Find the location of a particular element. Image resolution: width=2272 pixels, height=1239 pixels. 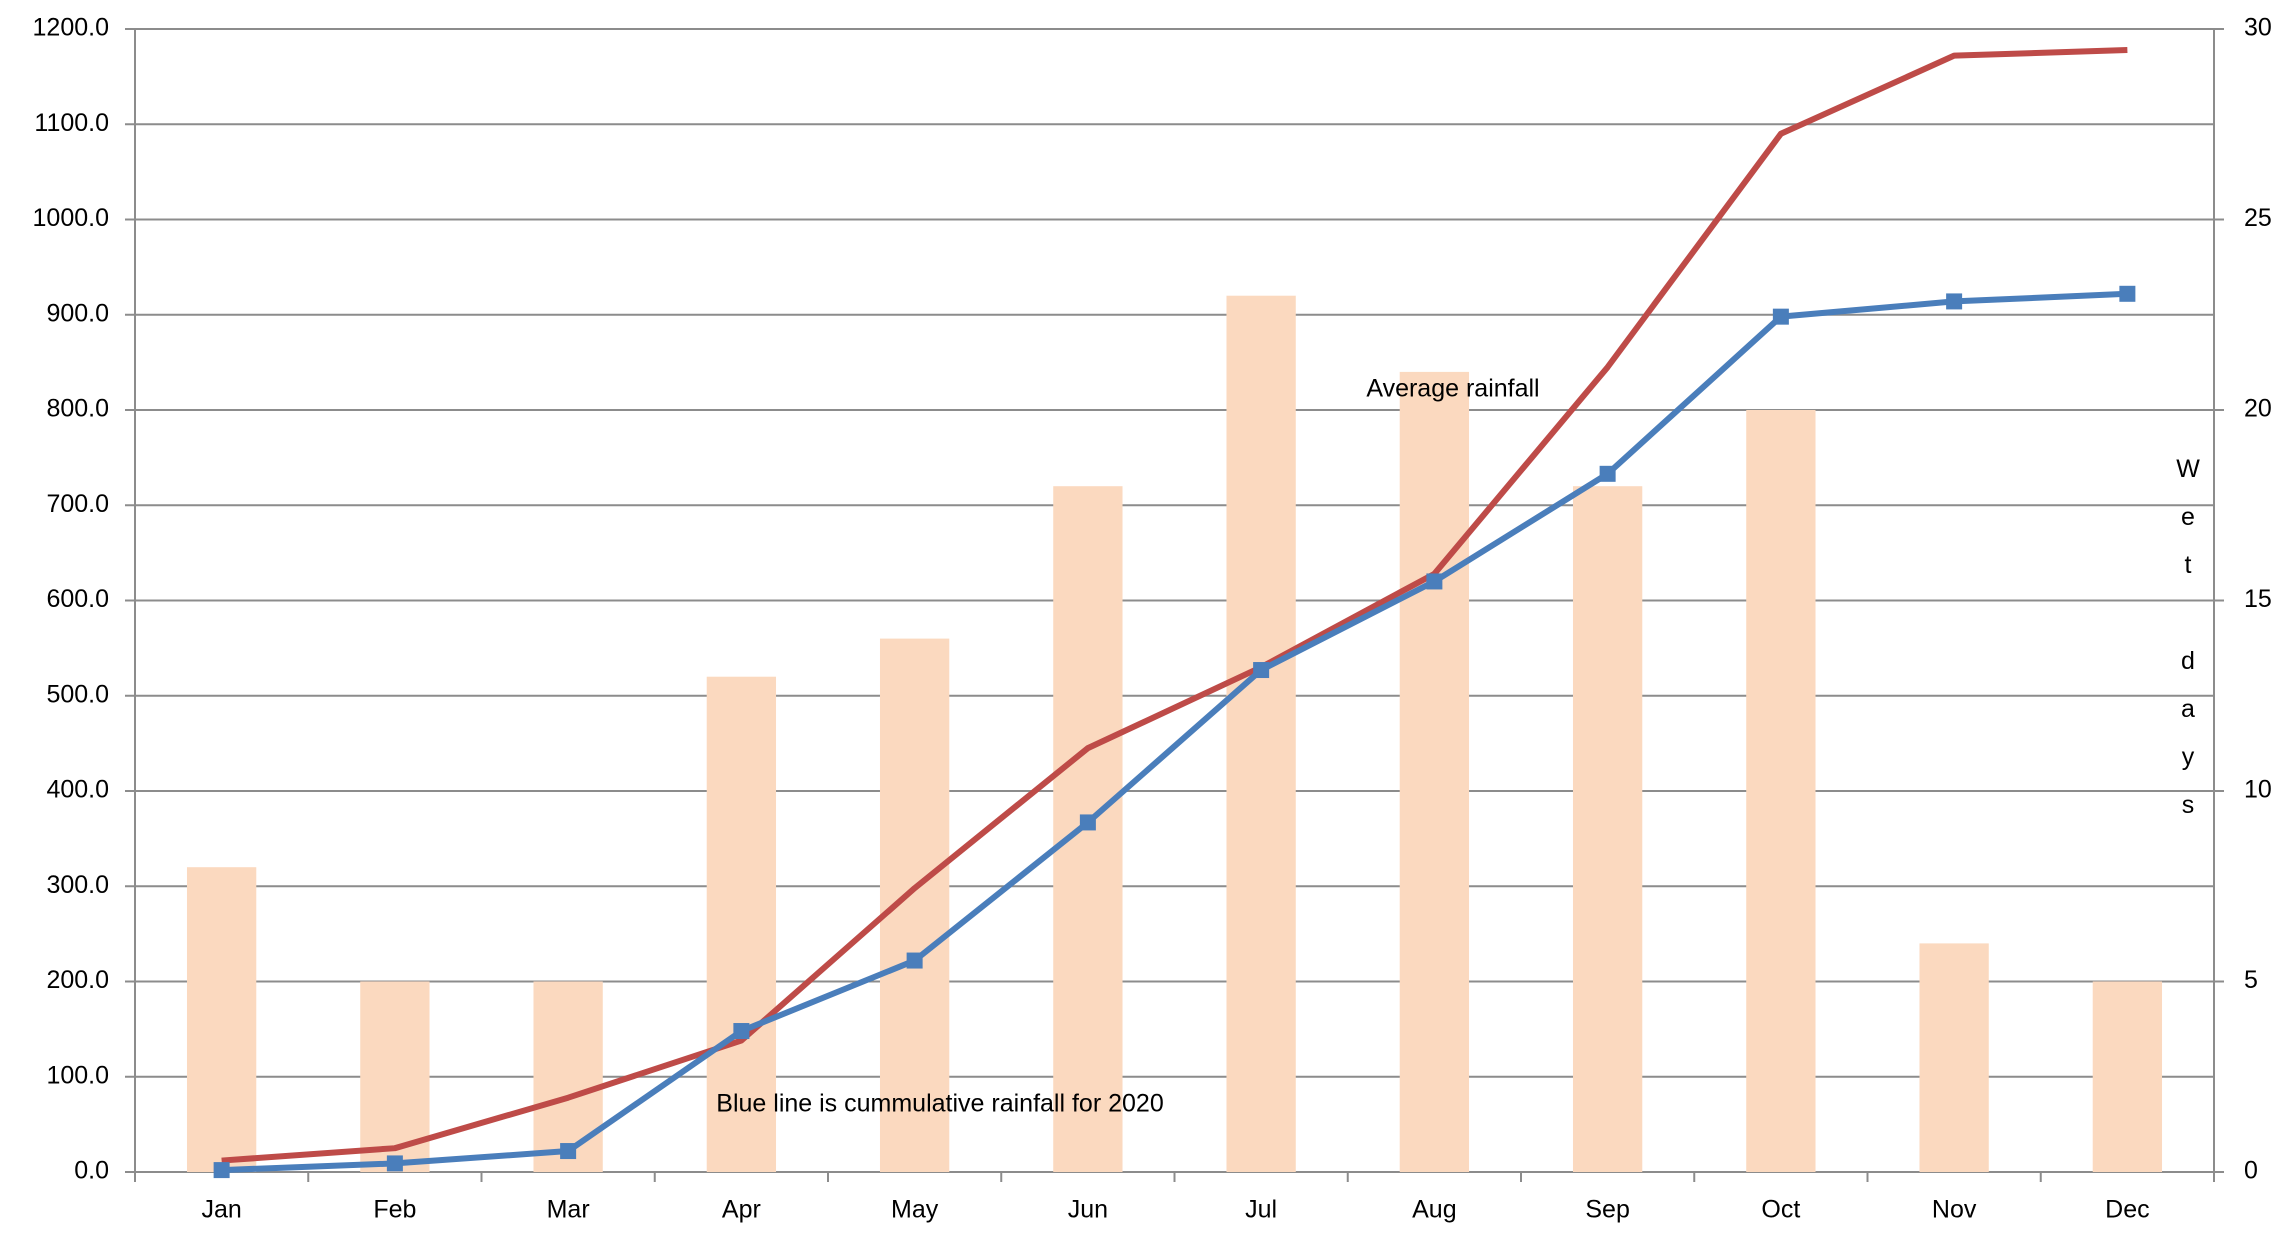

x-tick-label: Sep is located at coordinates (1607, 1210).